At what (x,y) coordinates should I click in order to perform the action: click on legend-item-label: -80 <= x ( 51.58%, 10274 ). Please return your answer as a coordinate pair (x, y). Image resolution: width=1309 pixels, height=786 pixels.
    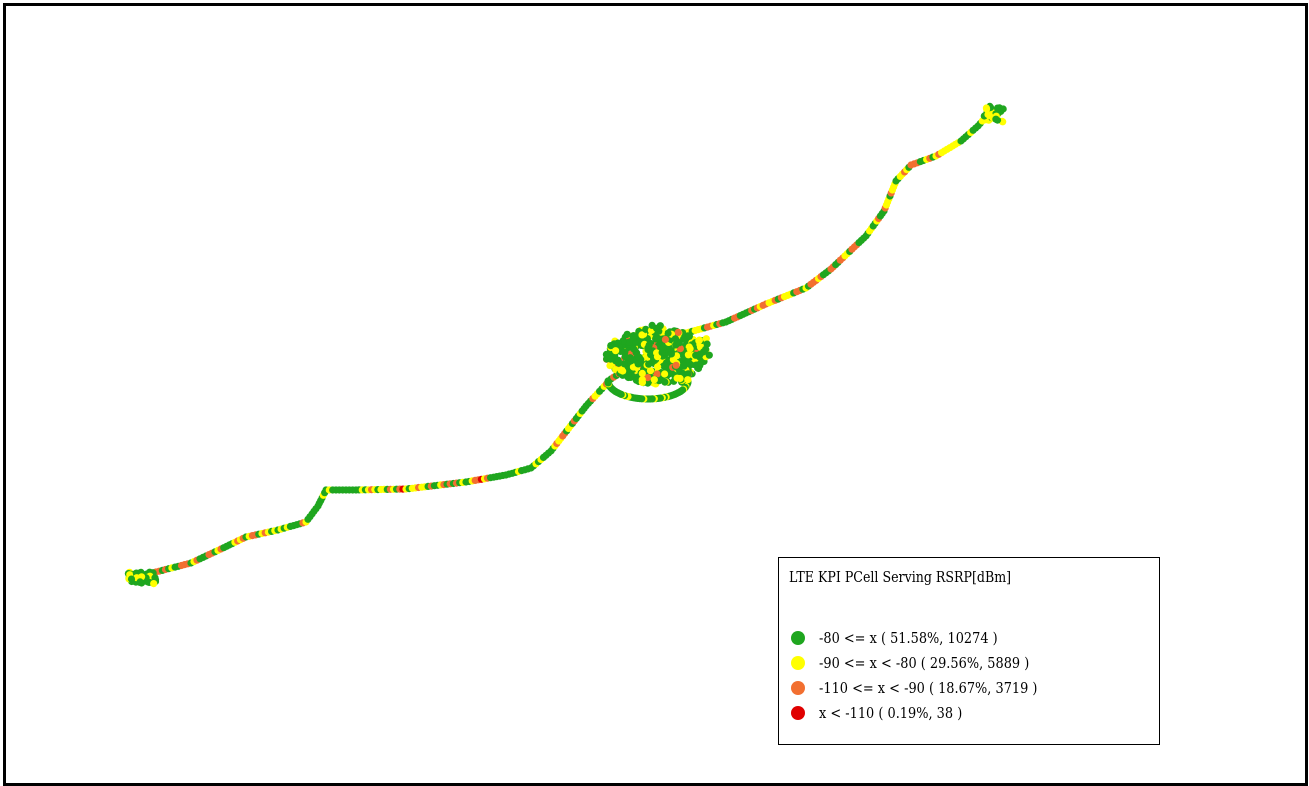
    Looking at the image, I should click on (908, 638).